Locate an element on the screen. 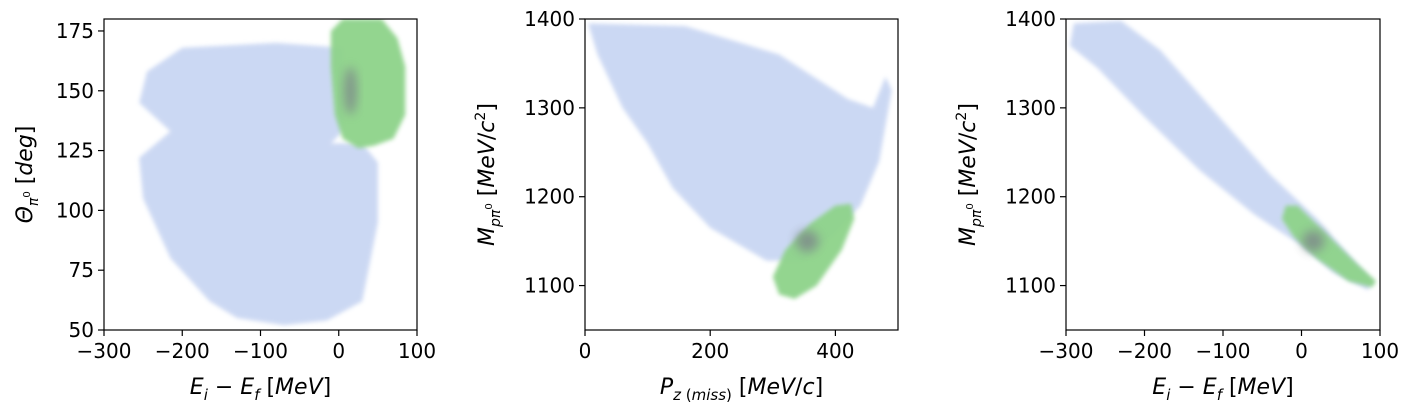 The image size is (1412, 412). x-tick-label: 400 is located at coordinates (835, 351).